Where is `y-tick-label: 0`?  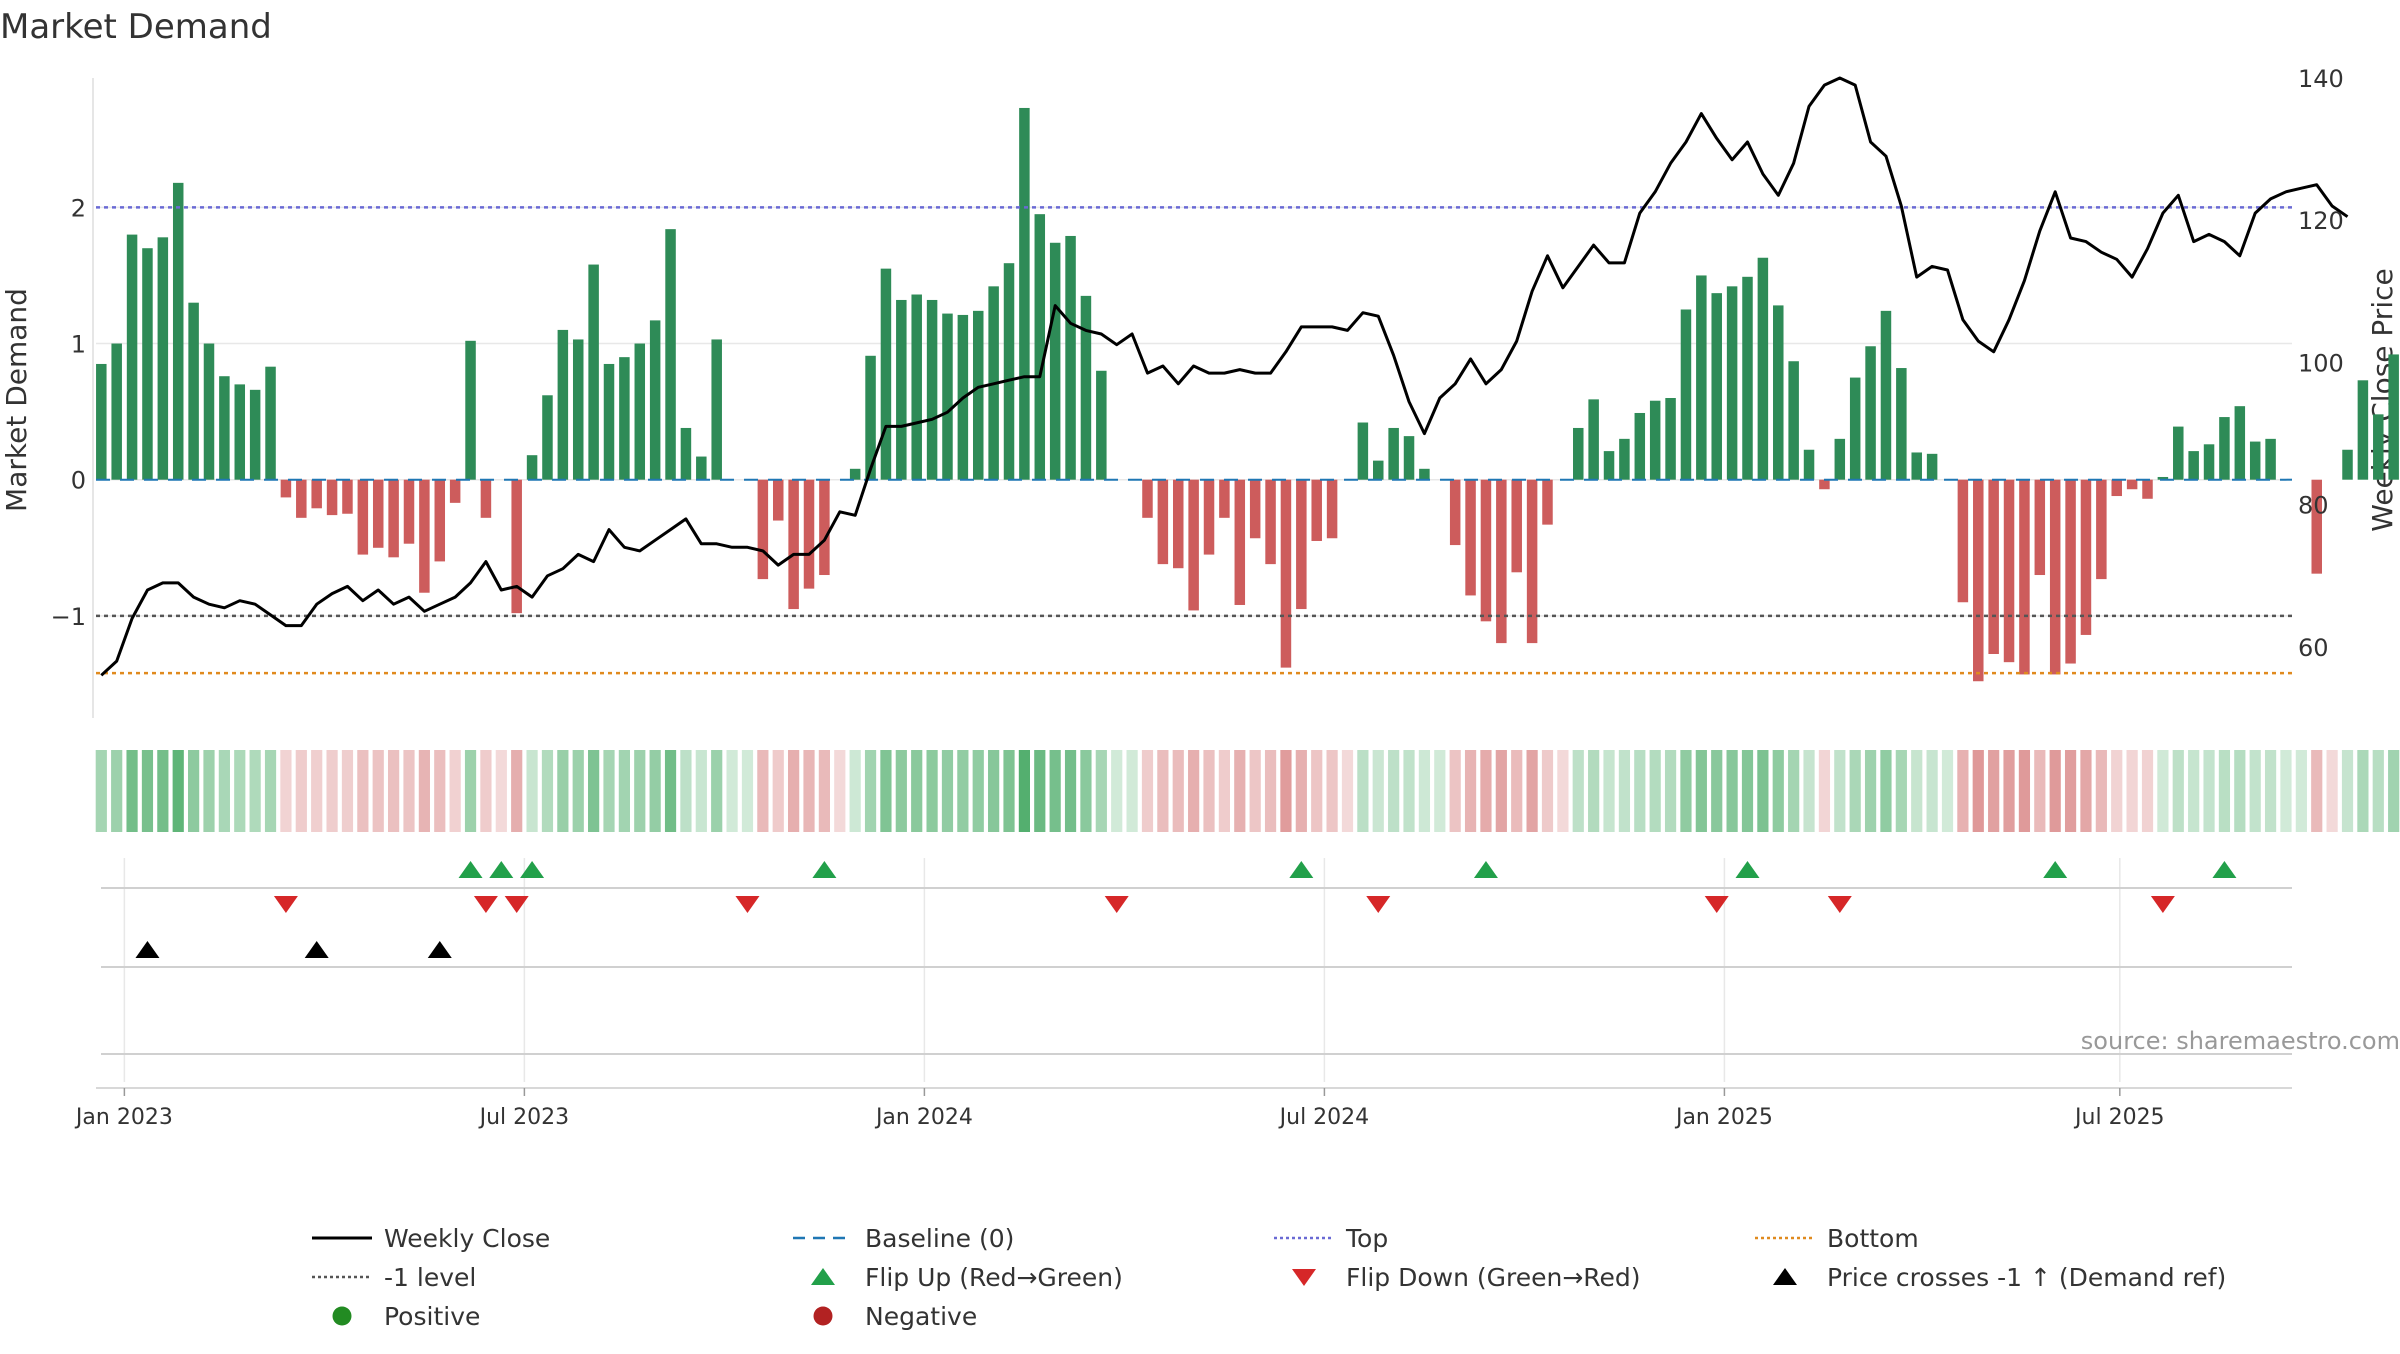 y-tick-label: 0 is located at coordinates (78, 481).